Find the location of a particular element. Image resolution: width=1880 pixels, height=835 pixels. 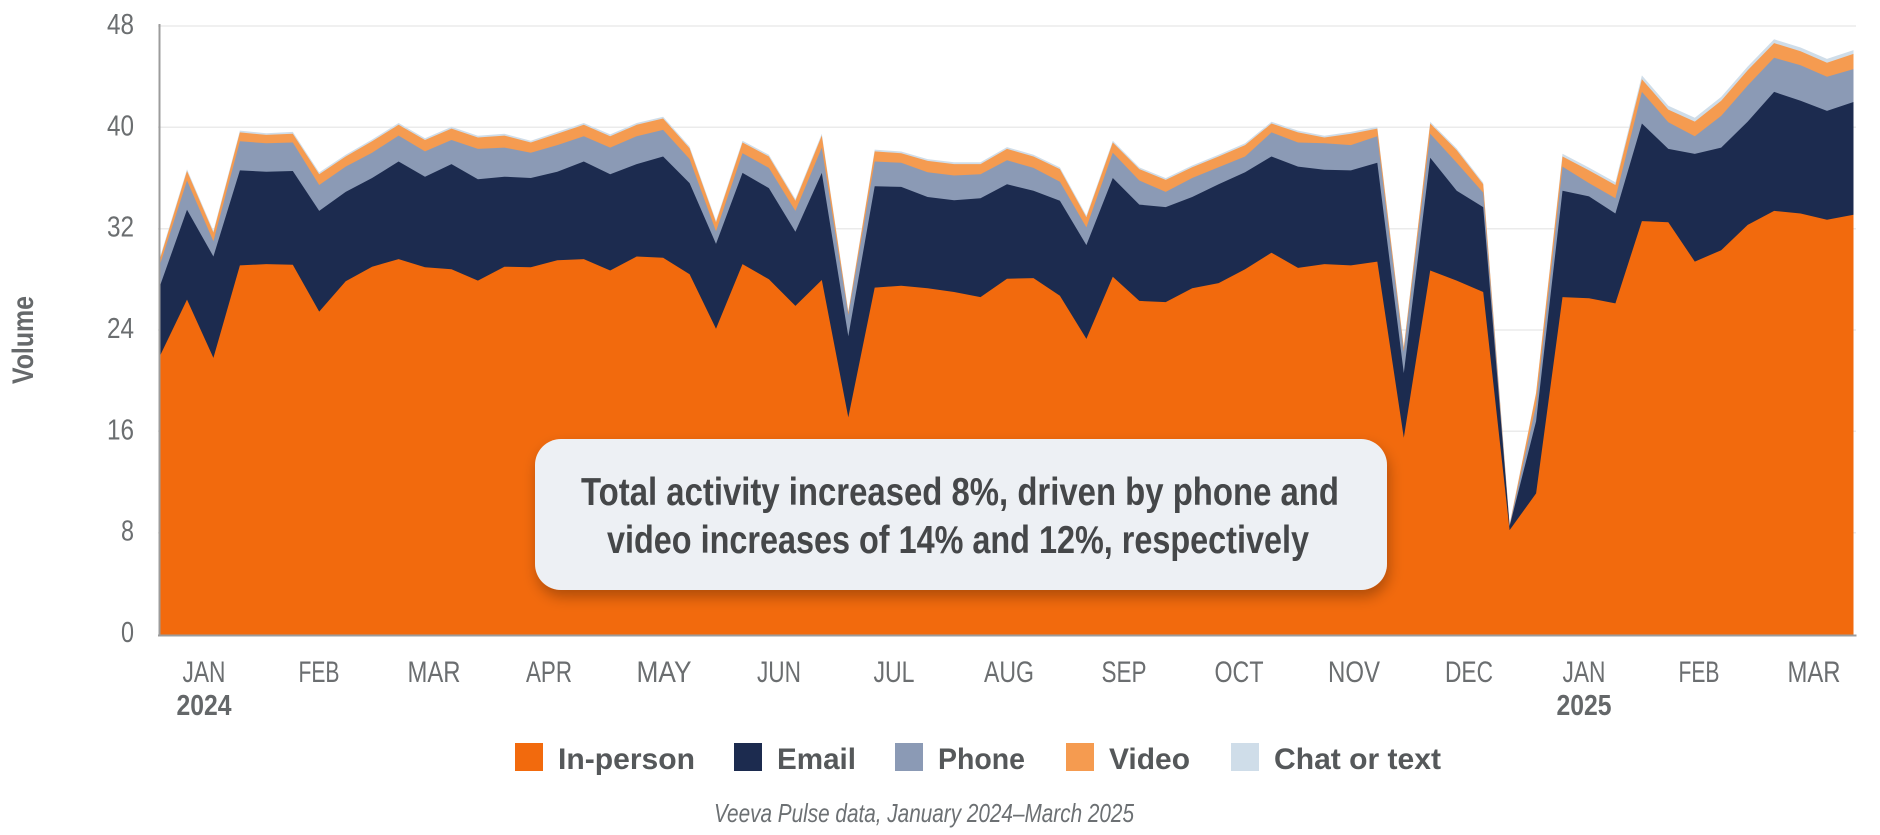

svg-text: 32 is located at coordinates (120, 228).